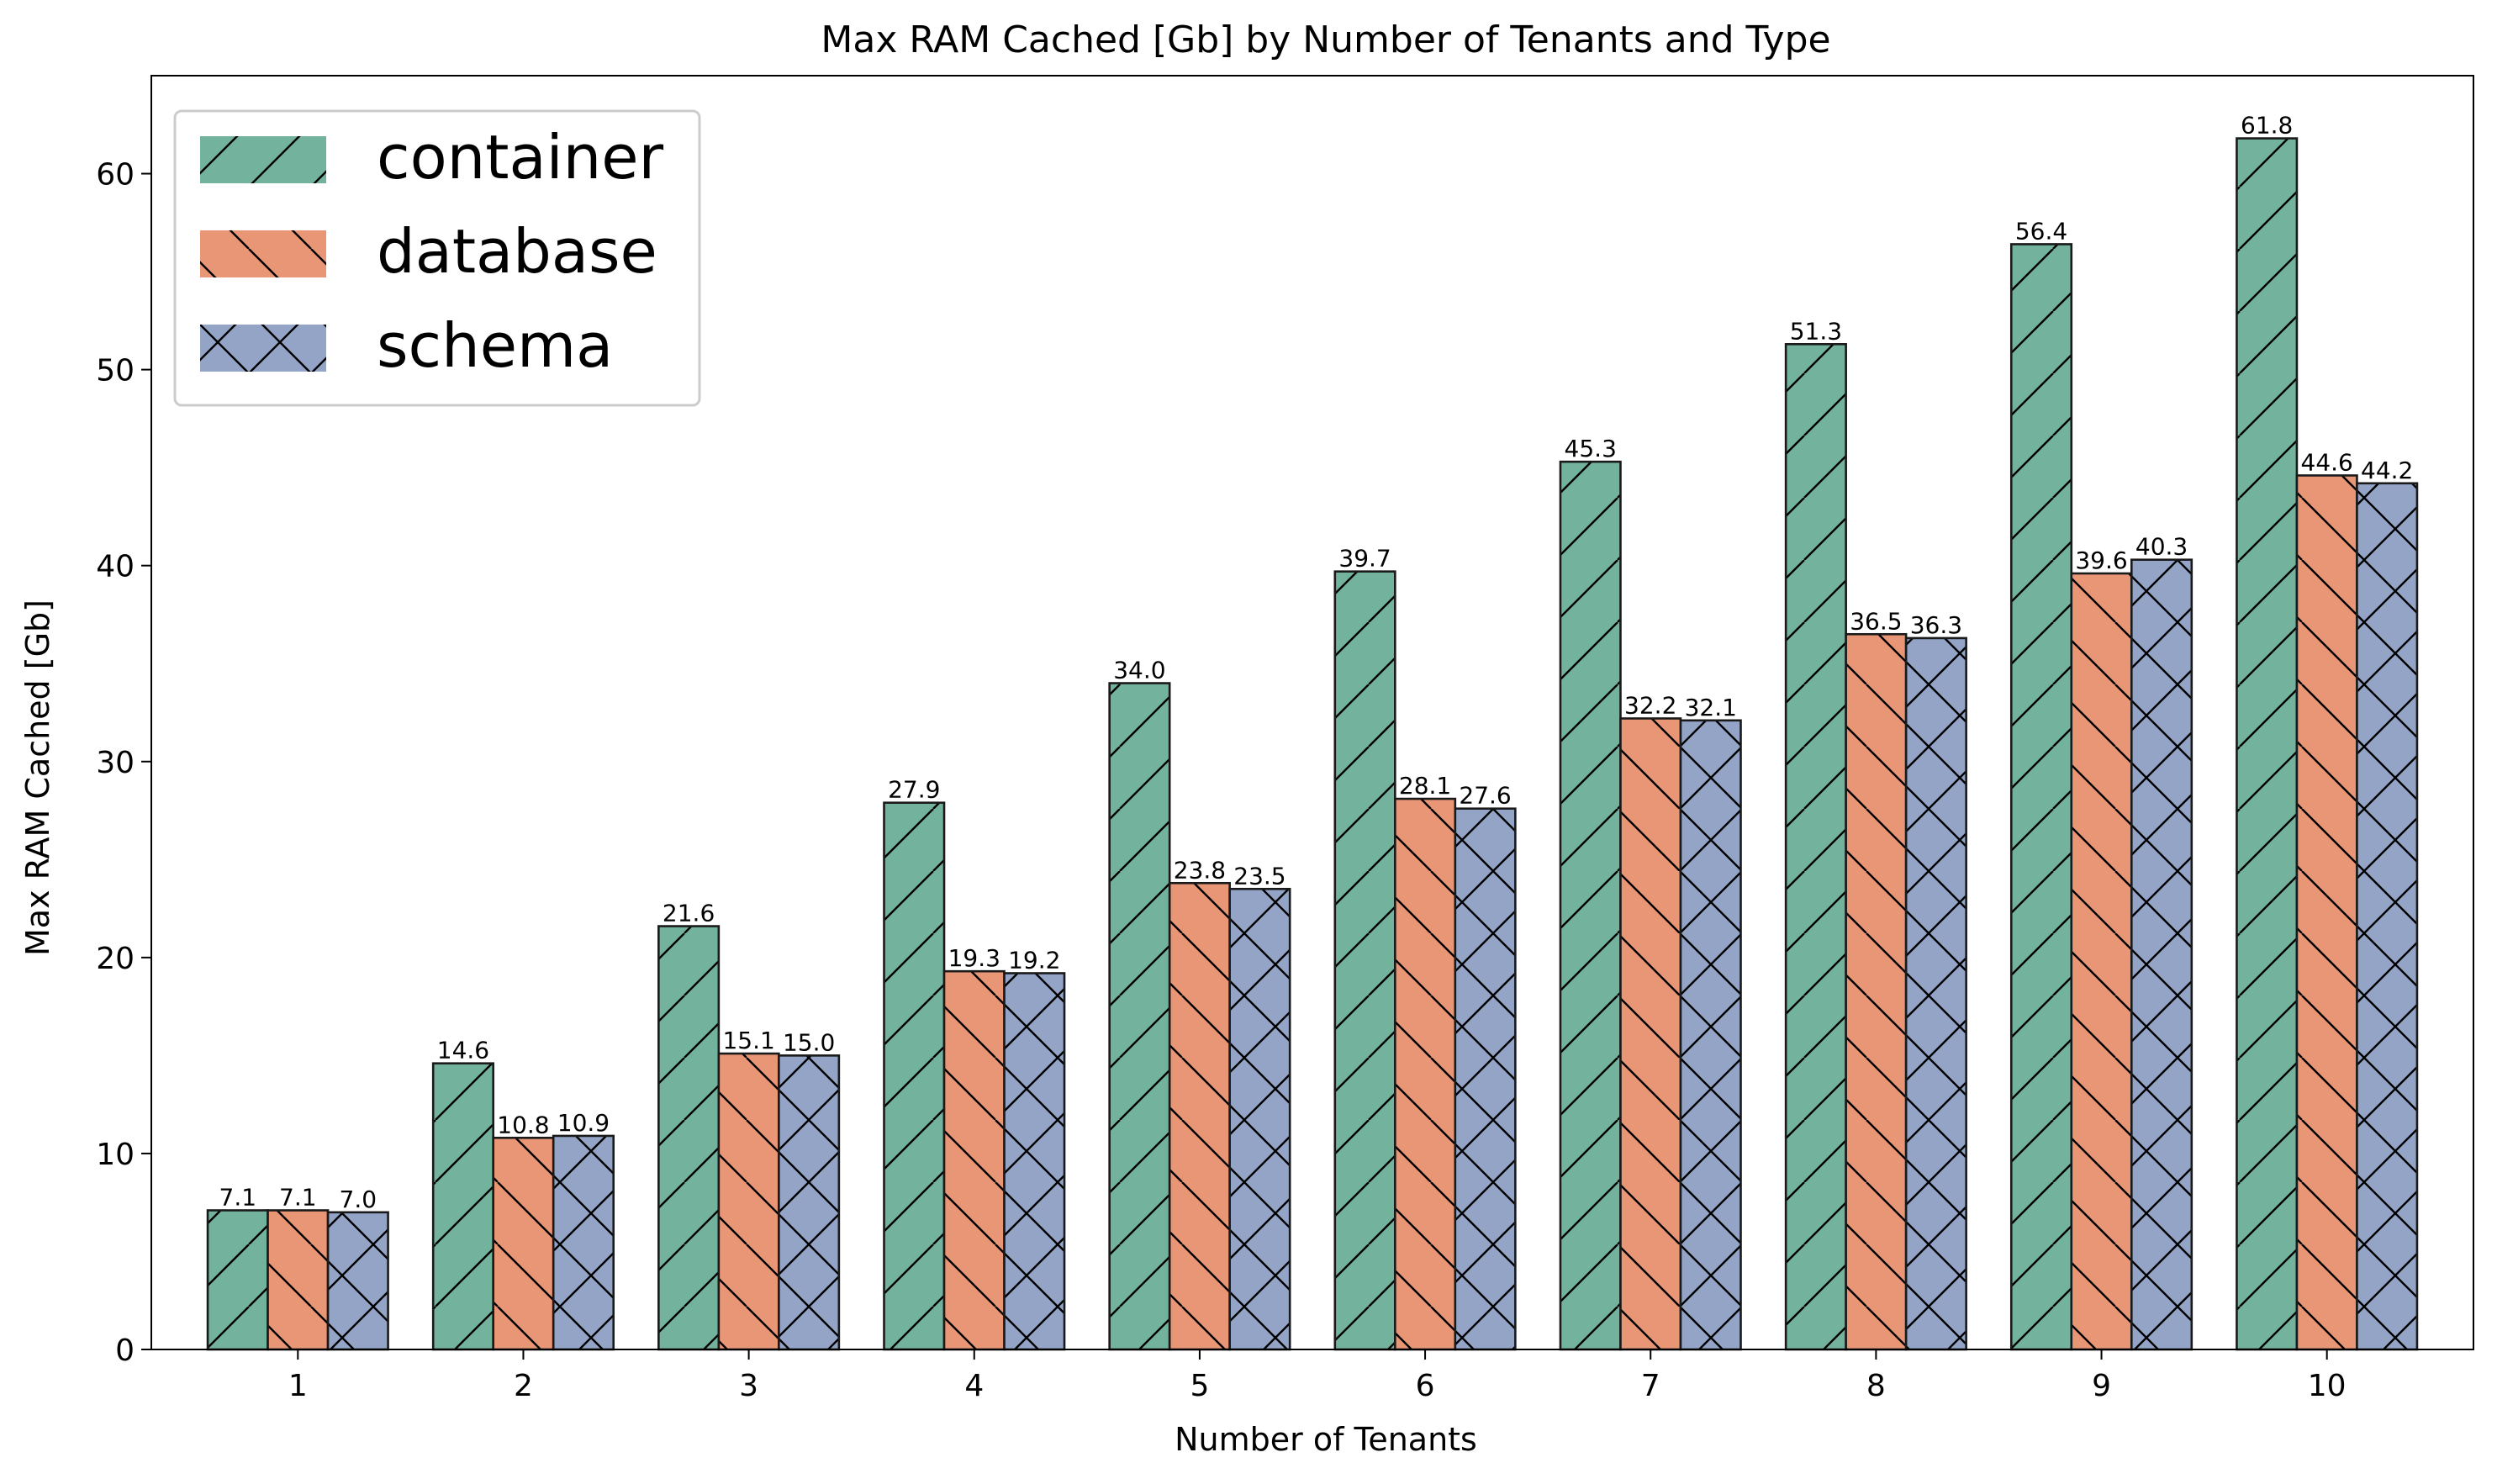 Image resolution: width=2497 pixels, height=1484 pixels. What do you see at coordinates (2327, 1386) in the screenshot?
I see `x-tick-label: 10` at bounding box center [2327, 1386].